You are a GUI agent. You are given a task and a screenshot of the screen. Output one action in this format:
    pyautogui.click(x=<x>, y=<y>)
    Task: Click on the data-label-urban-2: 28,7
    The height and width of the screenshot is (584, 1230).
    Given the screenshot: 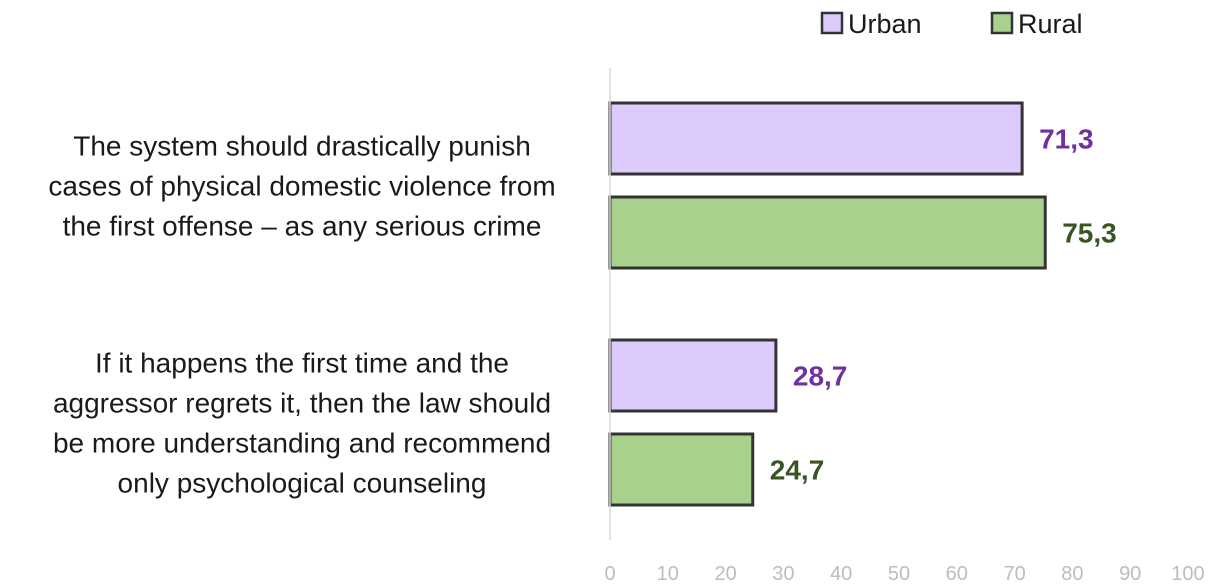 What is the action you would take?
    pyautogui.click(x=820, y=376)
    